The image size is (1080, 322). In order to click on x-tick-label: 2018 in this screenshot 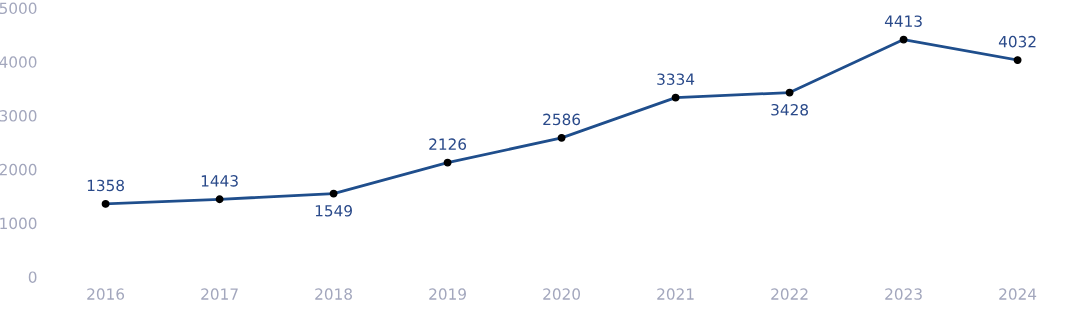, I will do `click(333, 294)`.